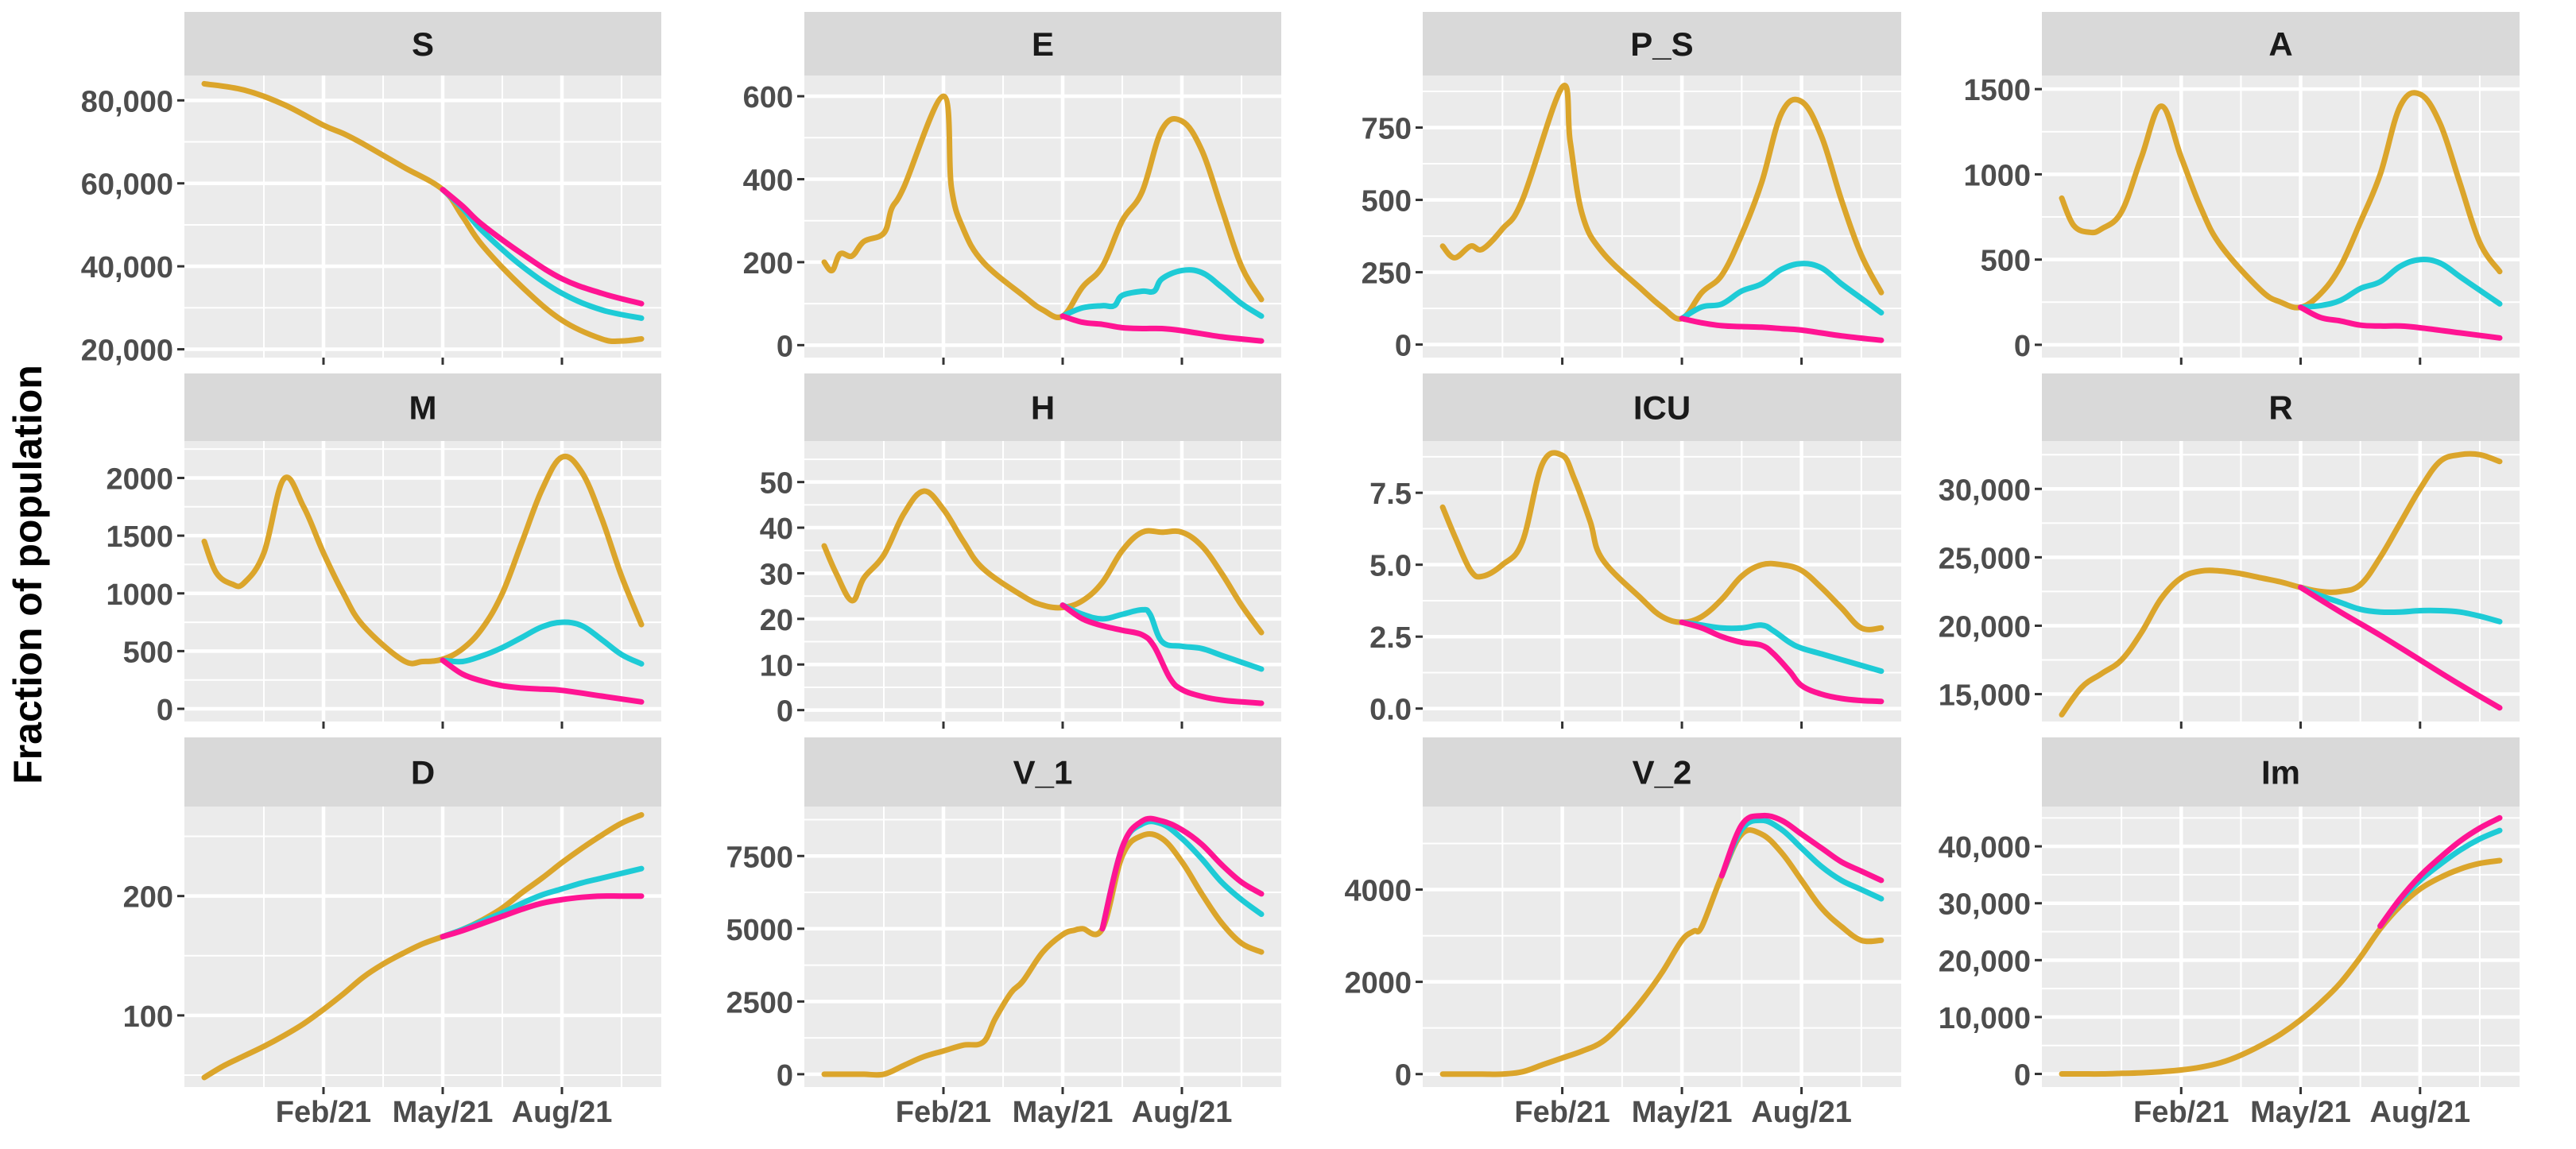 Image resolution: width=2576 pixels, height=1149 pixels. I want to click on panel-v-1: V_1 0 2500 5000 7500 Feb/21 May/21 Aug/21, so click(1003, 933).